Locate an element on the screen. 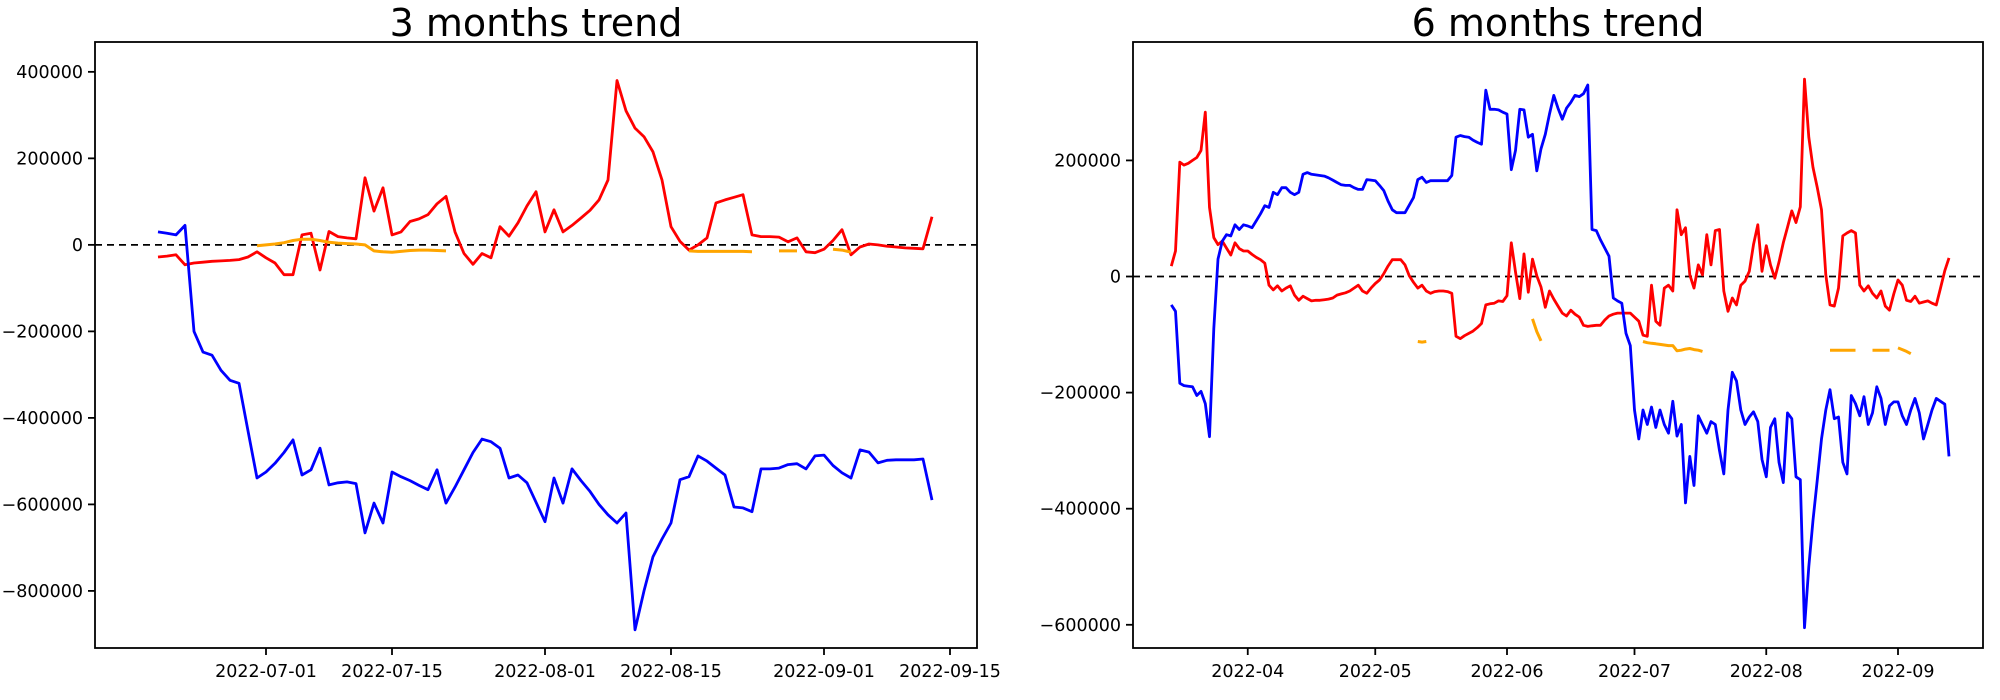 The width and height of the screenshot is (2000, 700). x-tick-label: 2022-08-15 is located at coordinates (671, 672).